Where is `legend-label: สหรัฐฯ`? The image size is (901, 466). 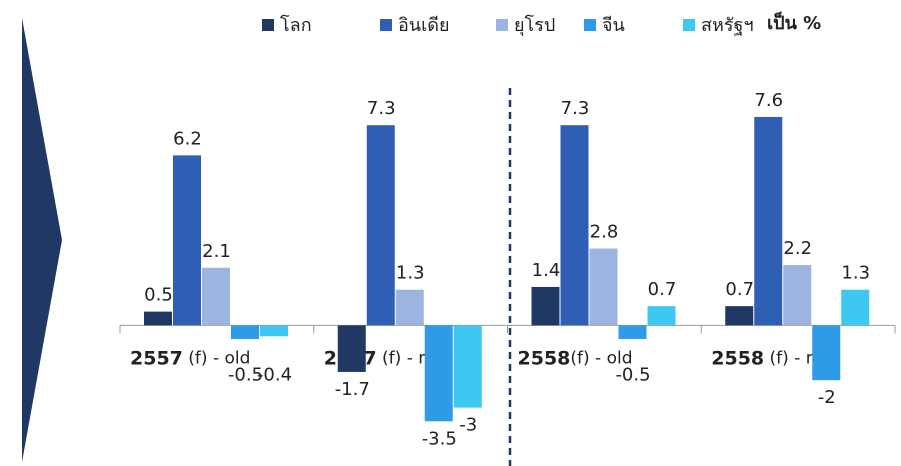
legend-label: สหรัฐฯ is located at coordinates (727, 25).